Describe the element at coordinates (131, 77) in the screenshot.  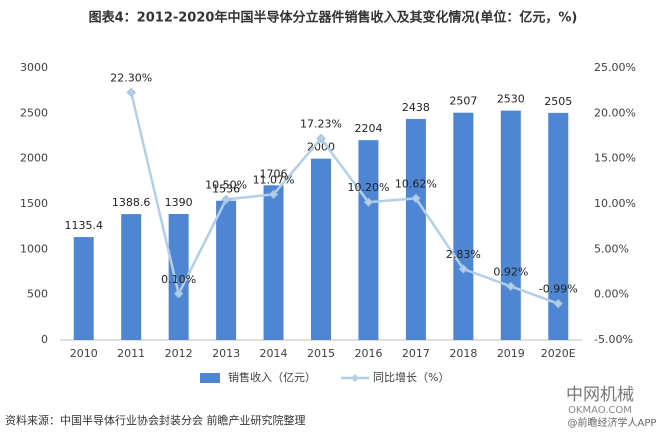
I see `line-value-label: 22.30%` at that location.